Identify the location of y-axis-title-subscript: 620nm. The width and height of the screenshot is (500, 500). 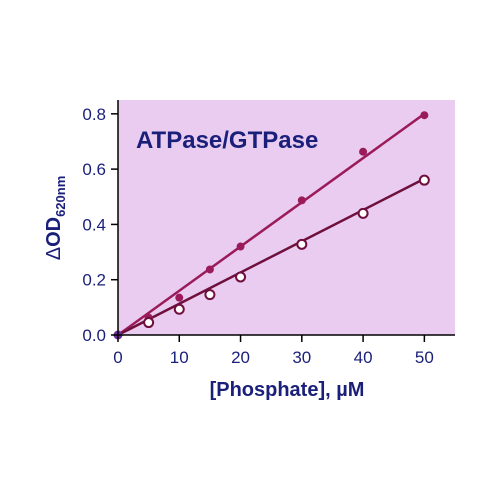
(60, 196).